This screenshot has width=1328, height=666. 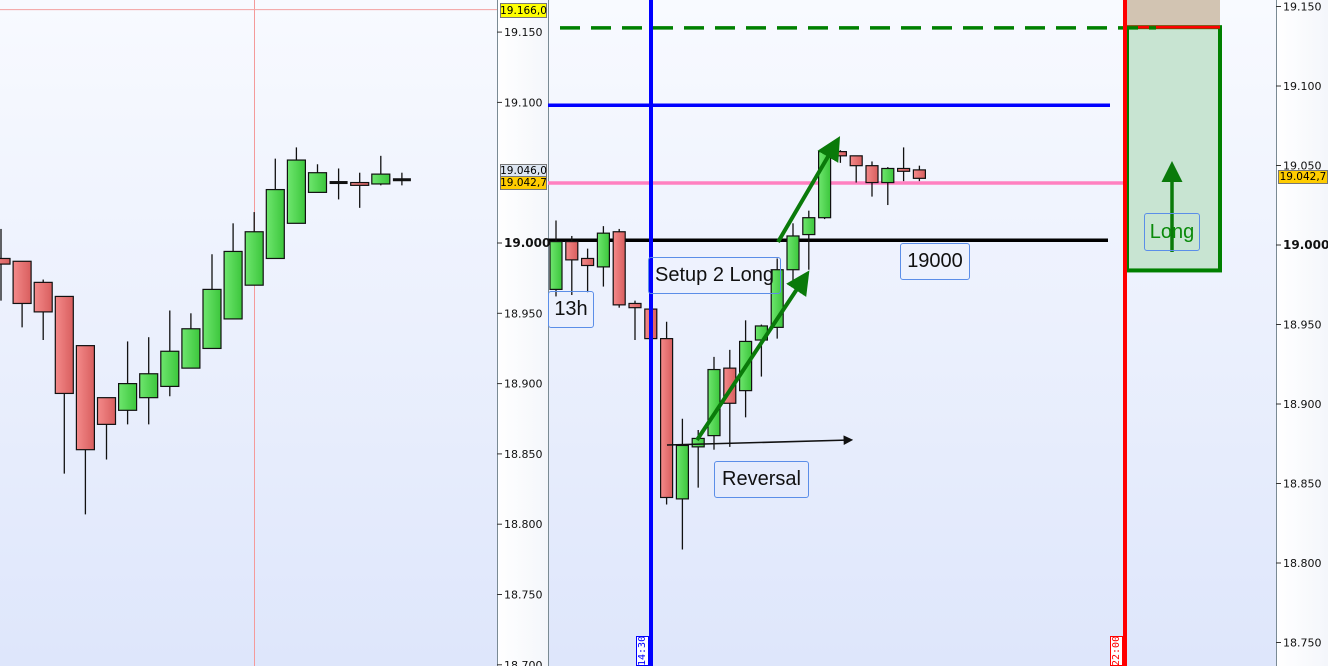 What do you see at coordinates (1303, 177) in the screenshot?
I see `right-price-tag-last: 19.042,7` at bounding box center [1303, 177].